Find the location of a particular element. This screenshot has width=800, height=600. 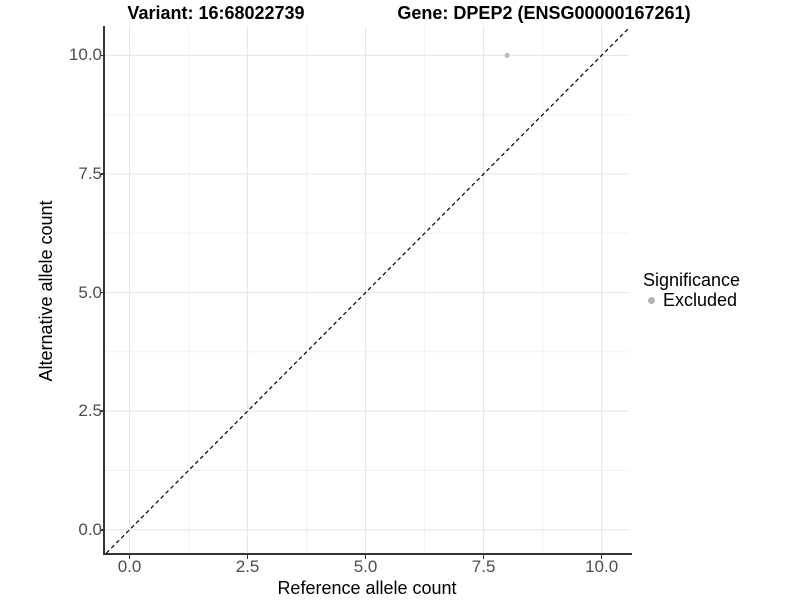

y-axis-title: Alternative allele count is located at coordinates (46, 291).